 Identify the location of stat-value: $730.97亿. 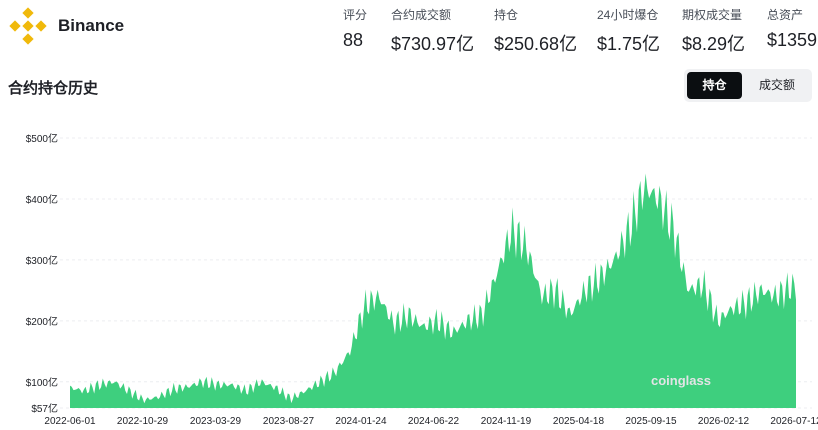
(433, 44).